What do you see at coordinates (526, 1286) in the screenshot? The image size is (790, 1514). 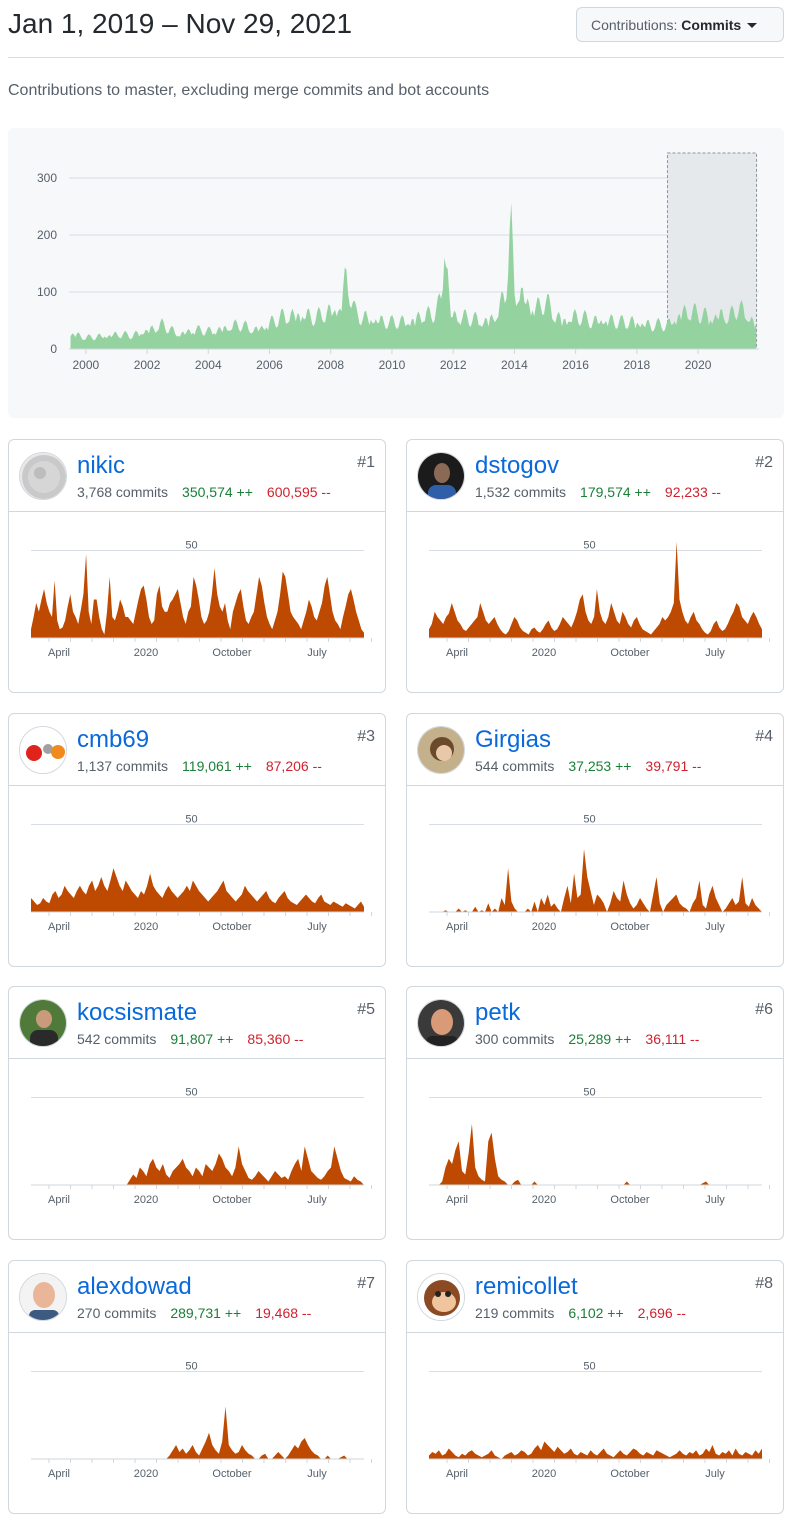 I see `contributor-login-link: remicollet` at bounding box center [526, 1286].